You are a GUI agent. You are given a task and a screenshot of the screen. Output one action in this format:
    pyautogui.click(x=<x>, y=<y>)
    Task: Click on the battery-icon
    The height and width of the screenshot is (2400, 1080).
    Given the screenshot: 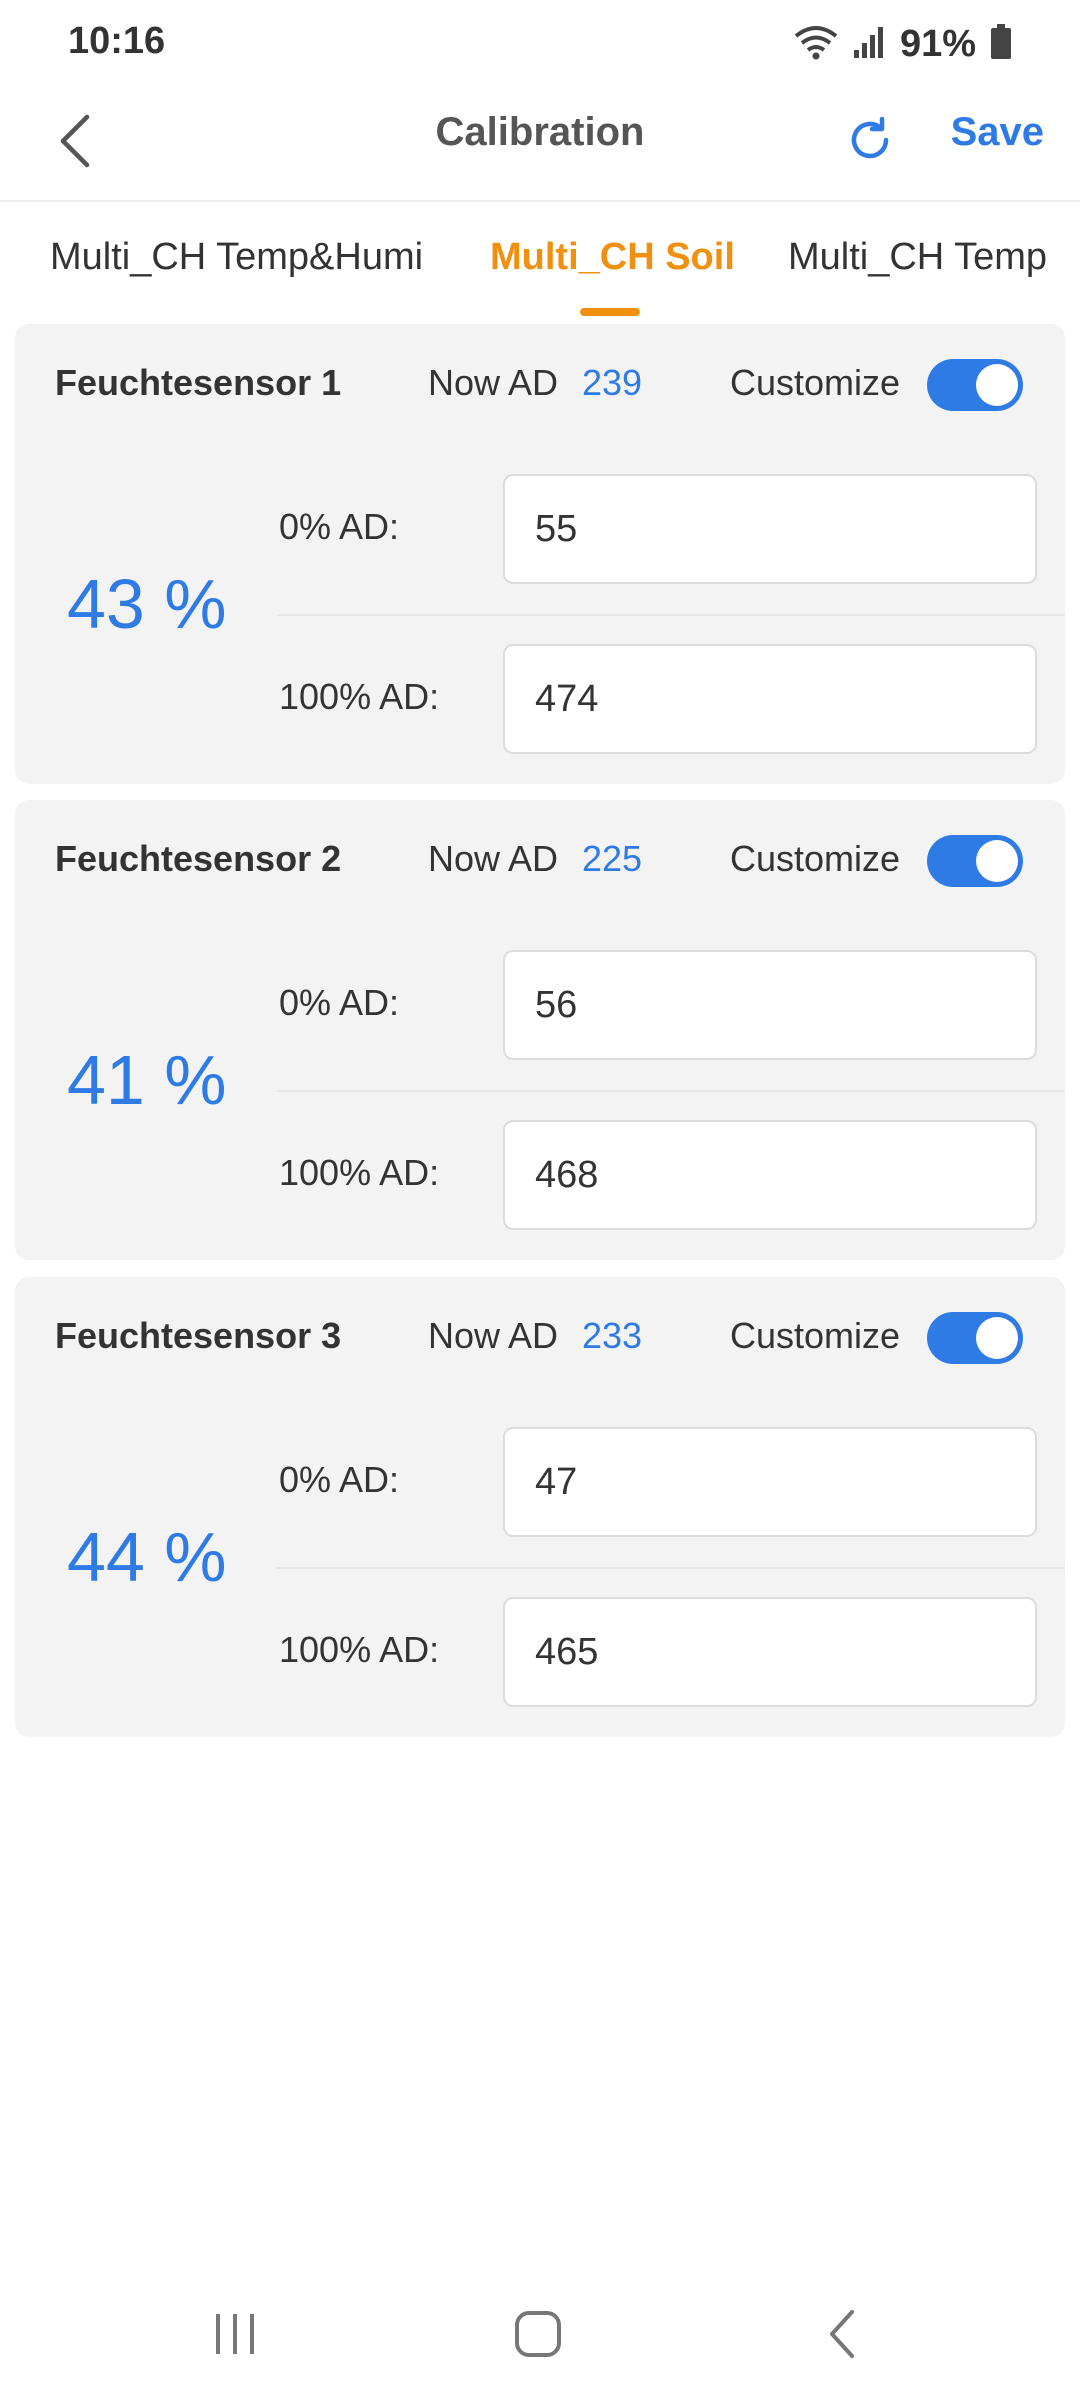 What is the action you would take?
    pyautogui.click(x=1001, y=44)
    